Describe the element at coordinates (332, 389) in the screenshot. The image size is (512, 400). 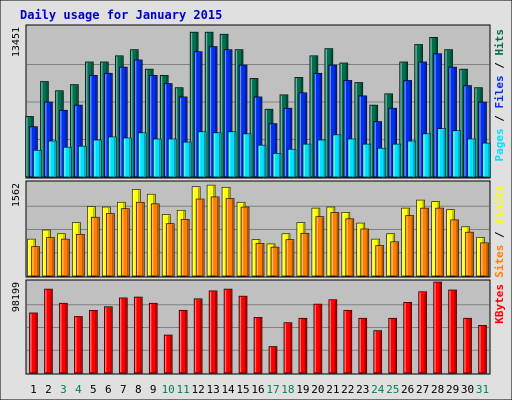
I see `x-tick-label: 21` at that location.